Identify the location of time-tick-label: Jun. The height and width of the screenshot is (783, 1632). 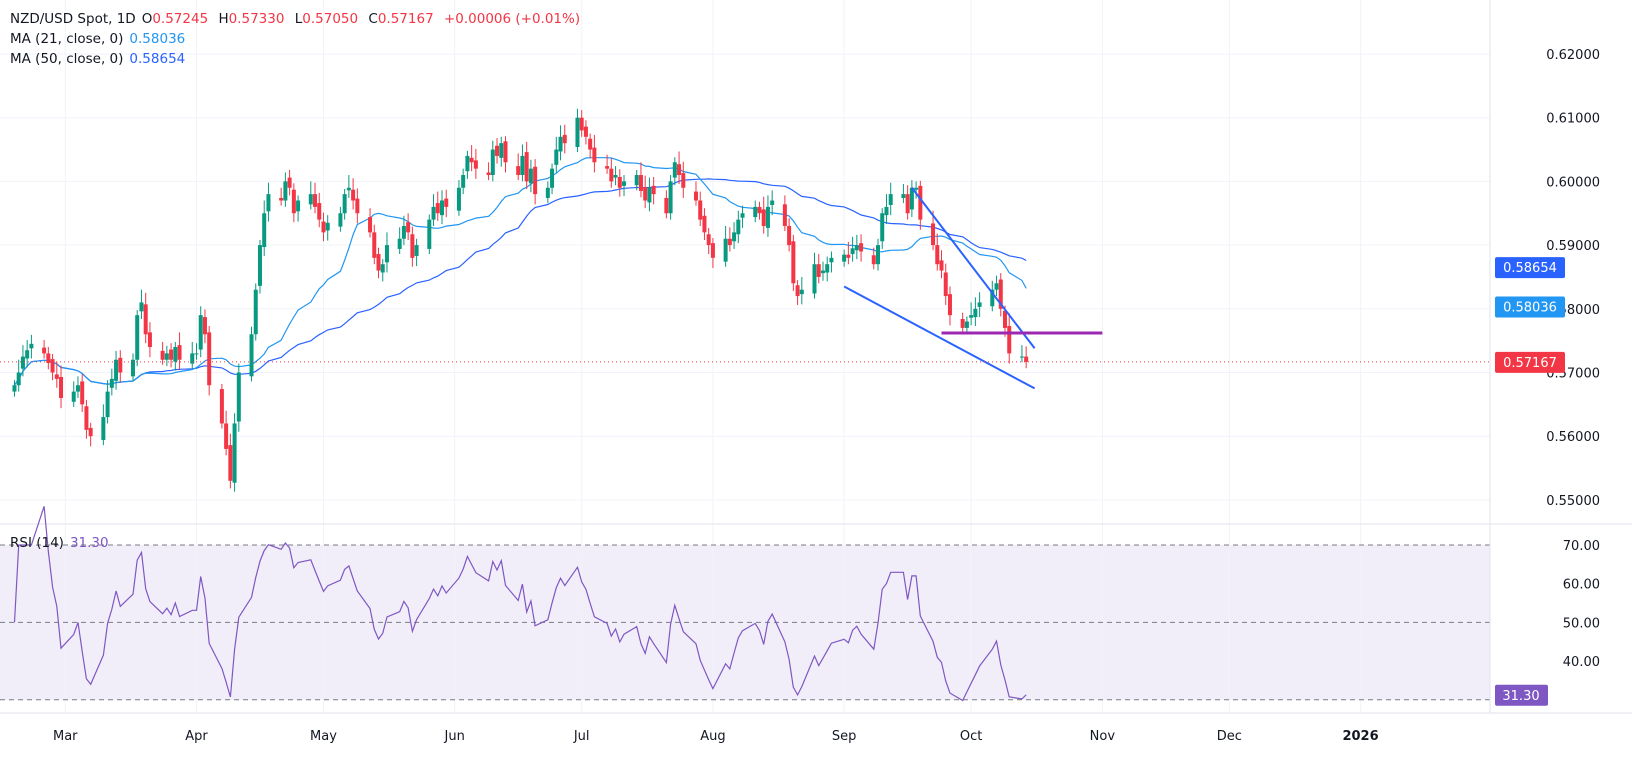
(454, 736).